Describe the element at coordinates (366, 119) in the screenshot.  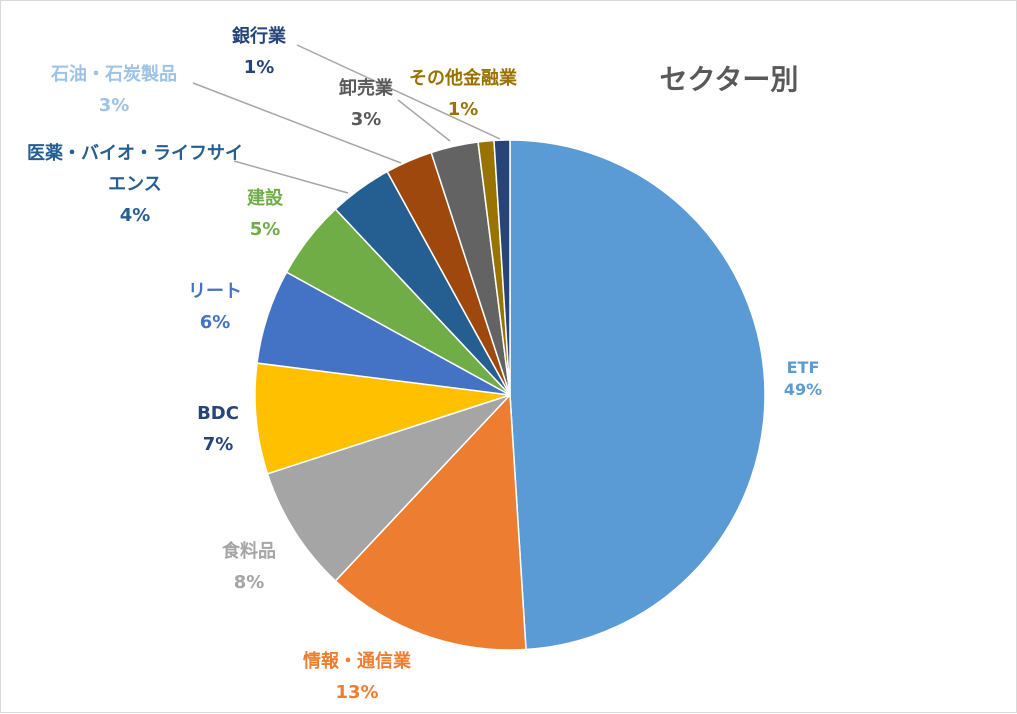
I see `value-label-8: 3%` at that location.